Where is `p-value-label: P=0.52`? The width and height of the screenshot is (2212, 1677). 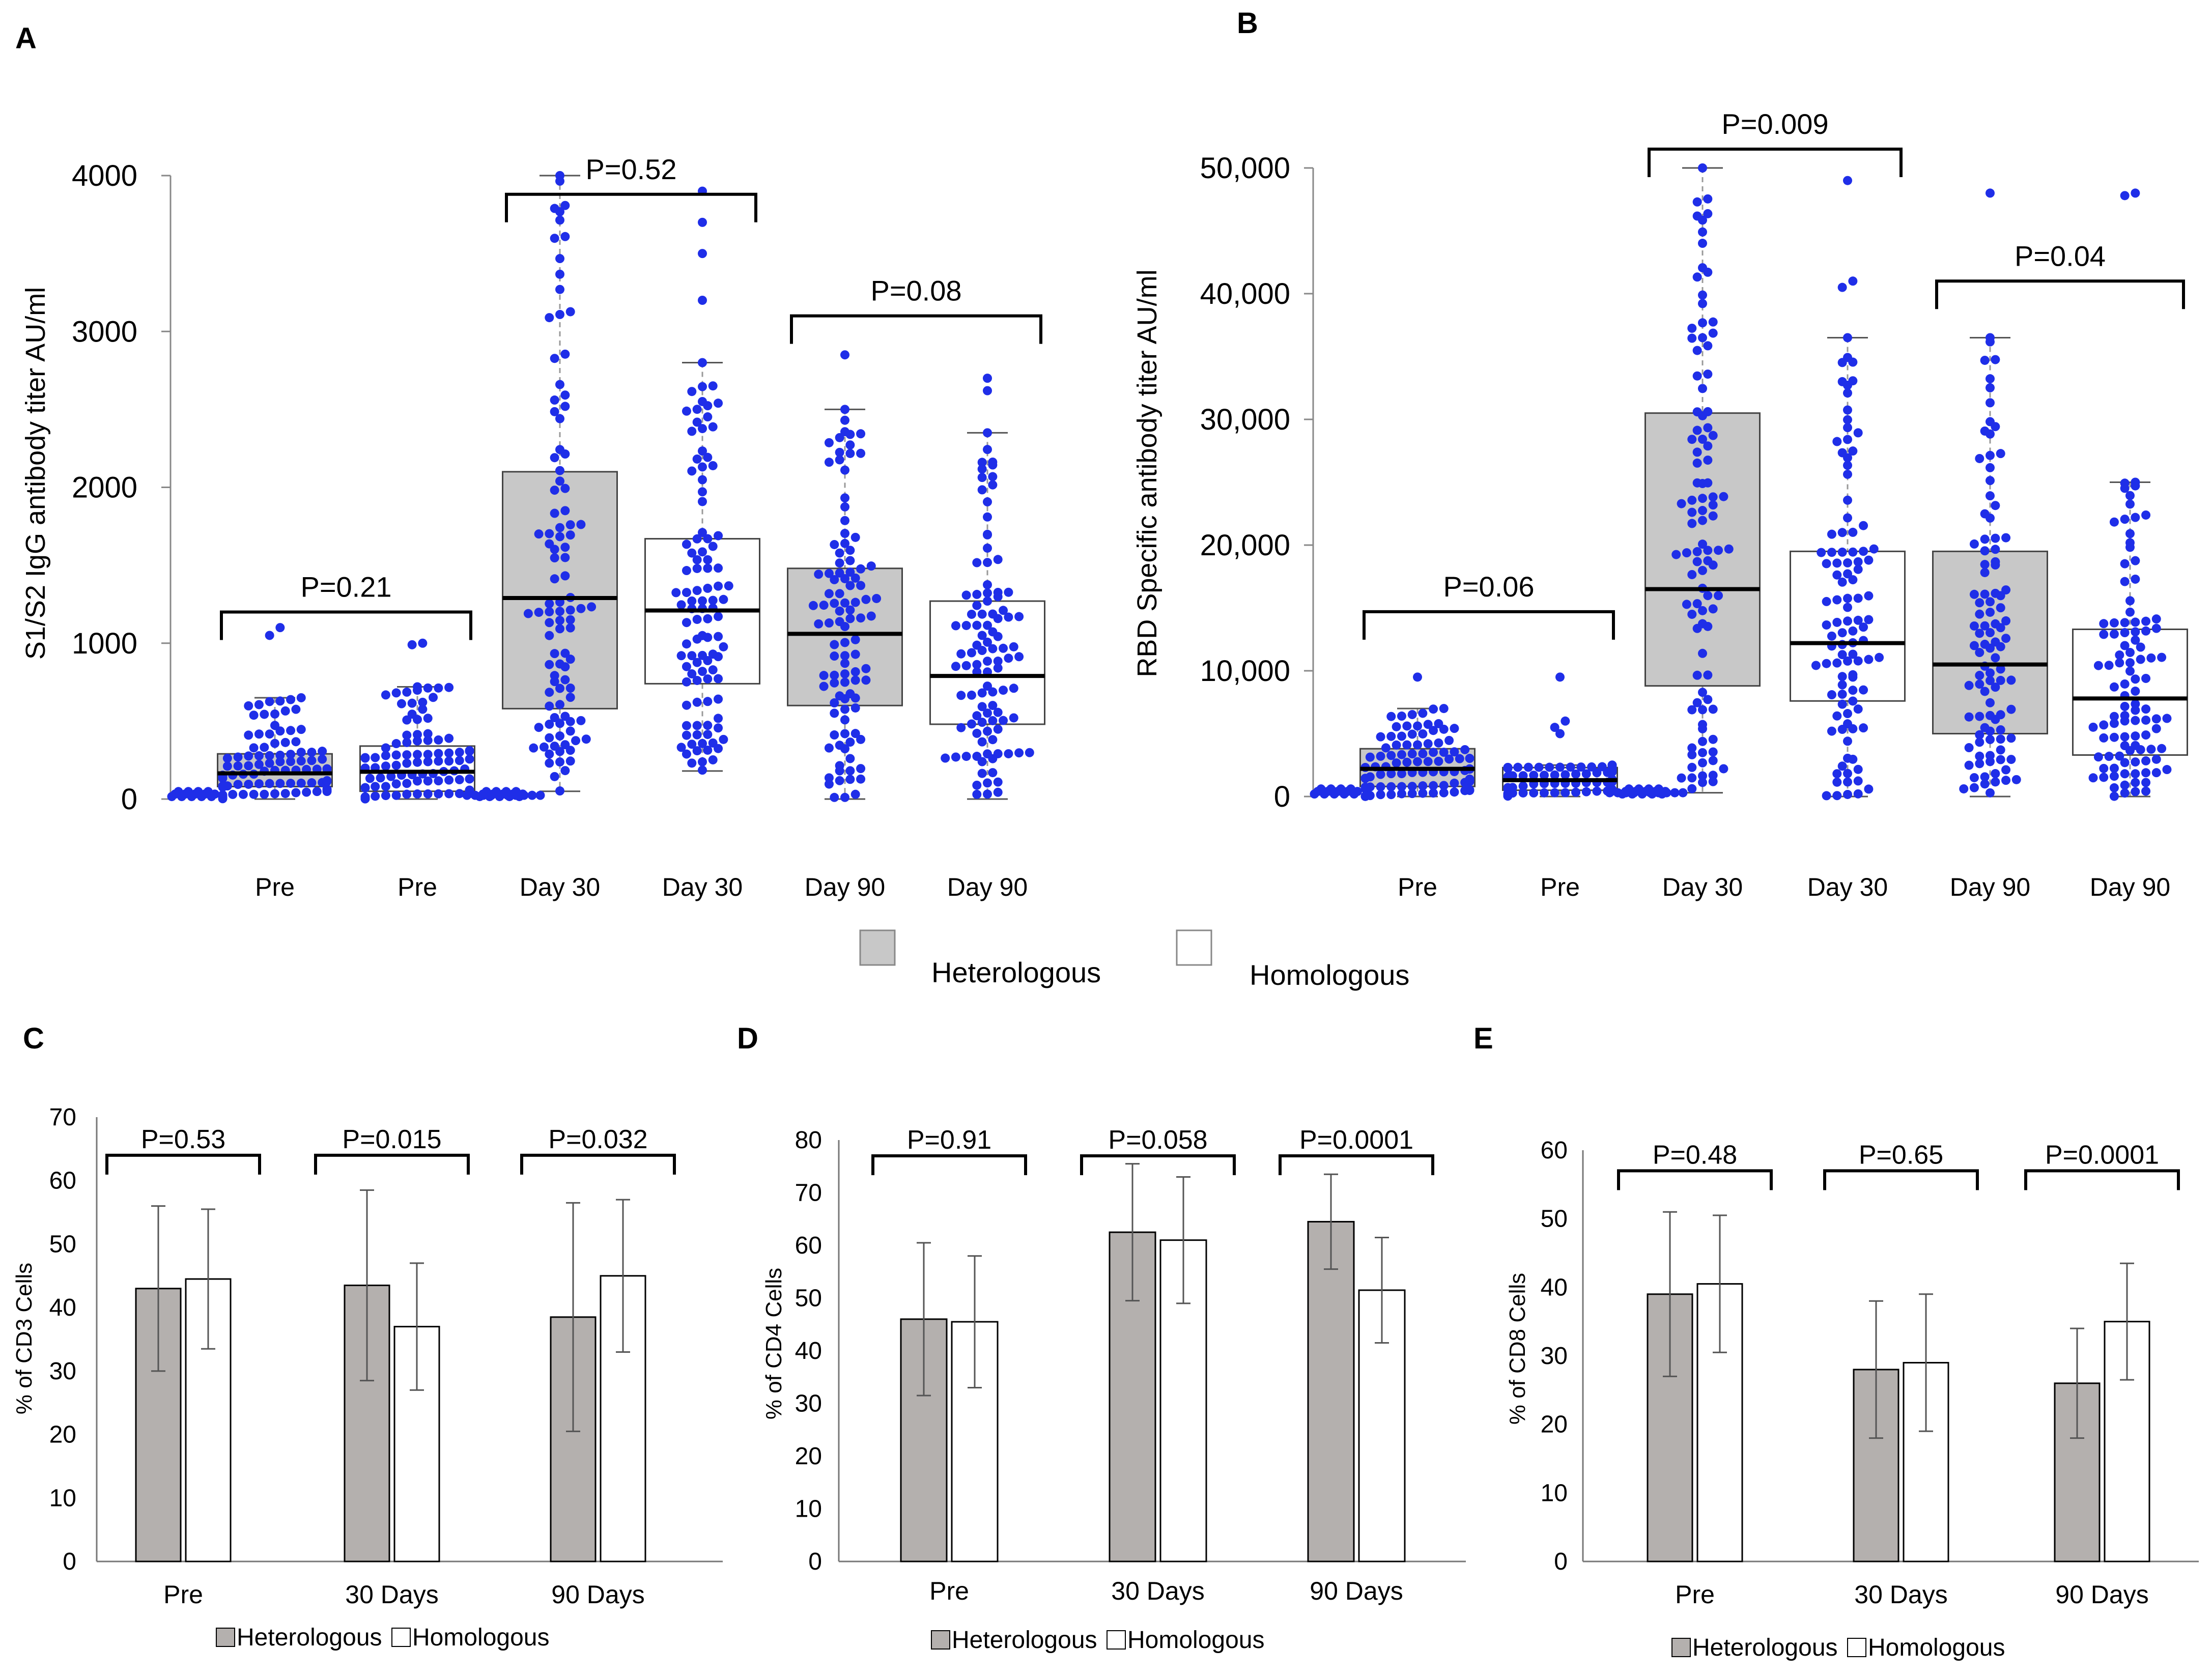 p-value-label: P=0.52 is located at coordinates (630, 169).